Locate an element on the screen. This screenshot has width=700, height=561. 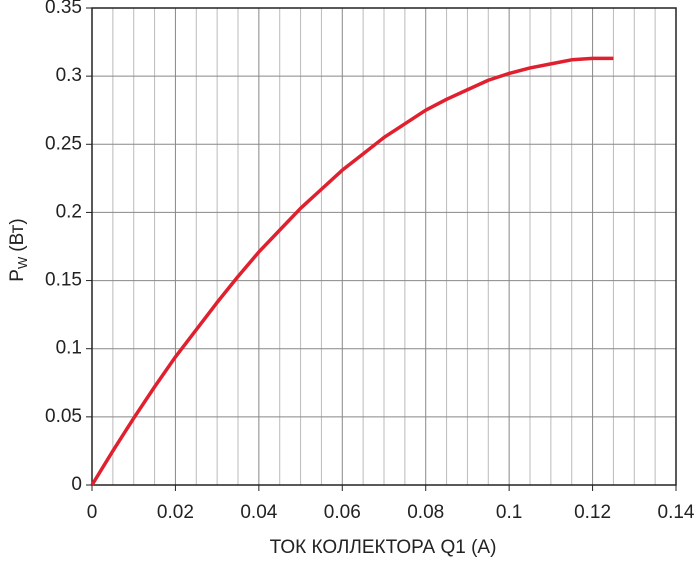
y-axis-label: PW (Вт) is located at coordinates (18, 249).